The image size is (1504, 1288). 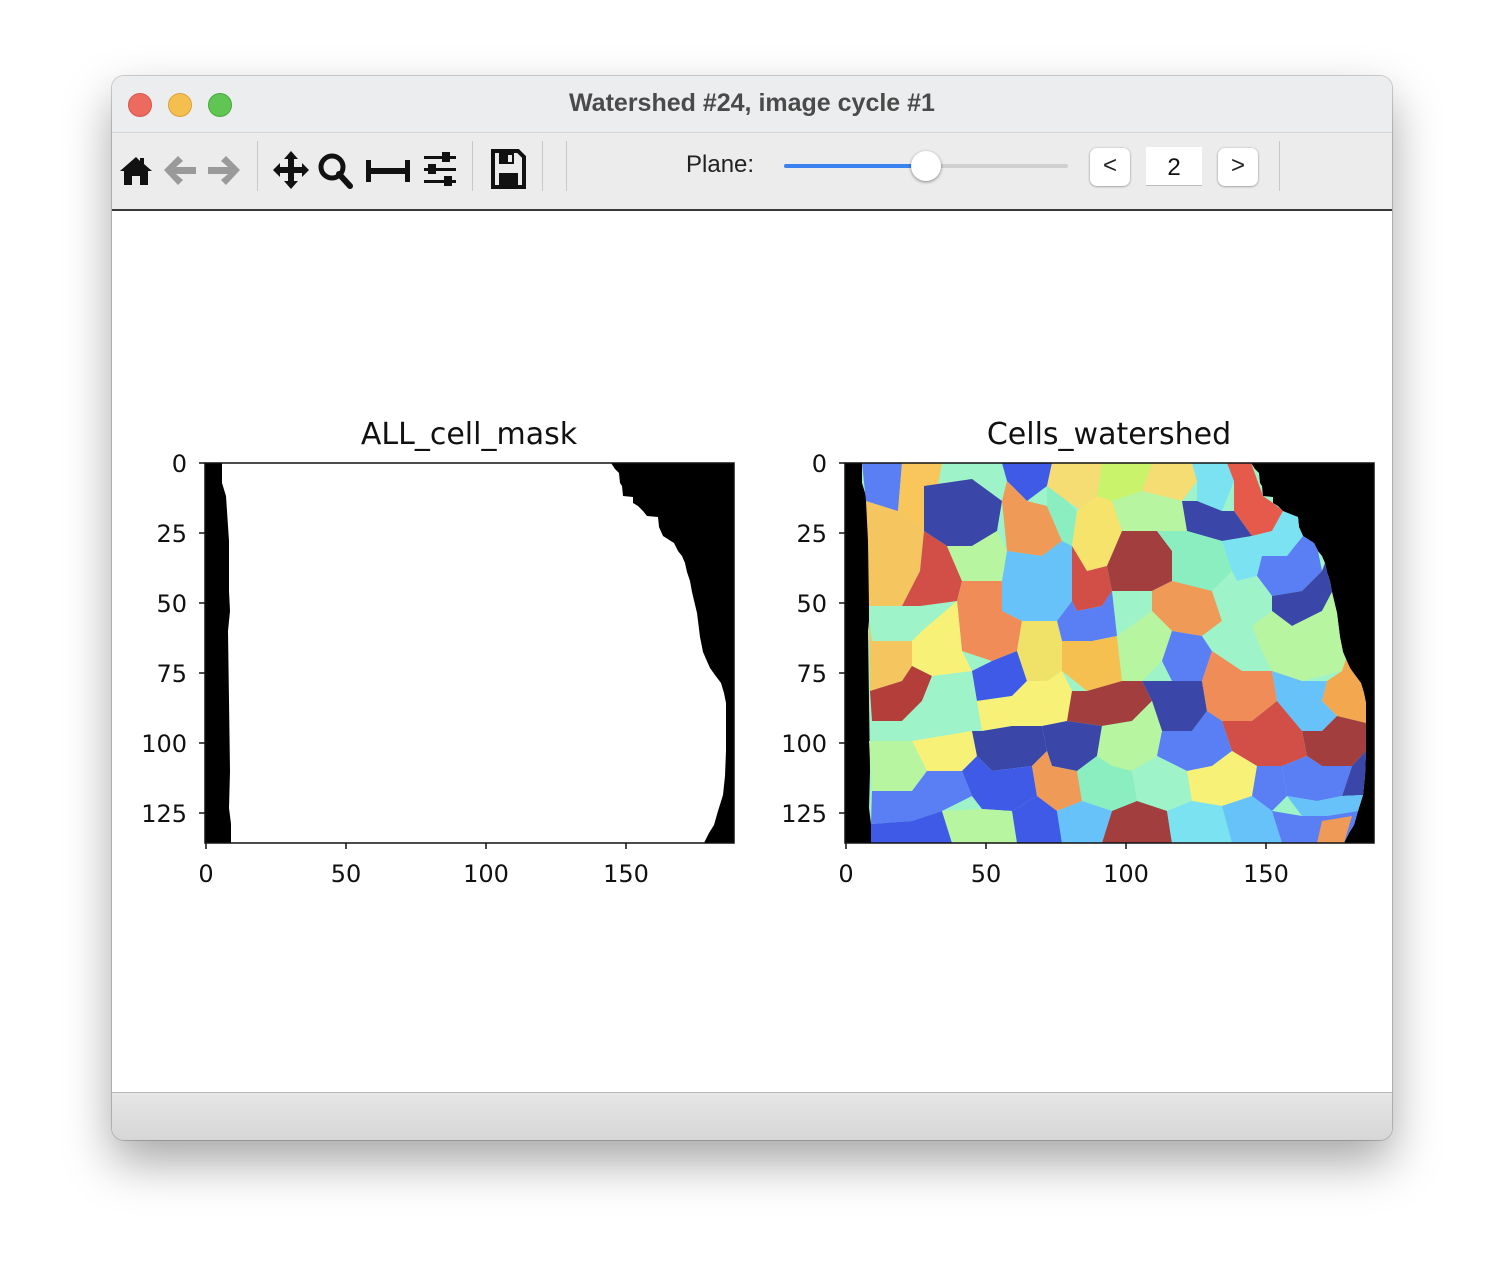 What do you see at coordinates (1110, 167) in the screenshot?
I see `previous-plane-button: <` at bounding box center [1110, 167].